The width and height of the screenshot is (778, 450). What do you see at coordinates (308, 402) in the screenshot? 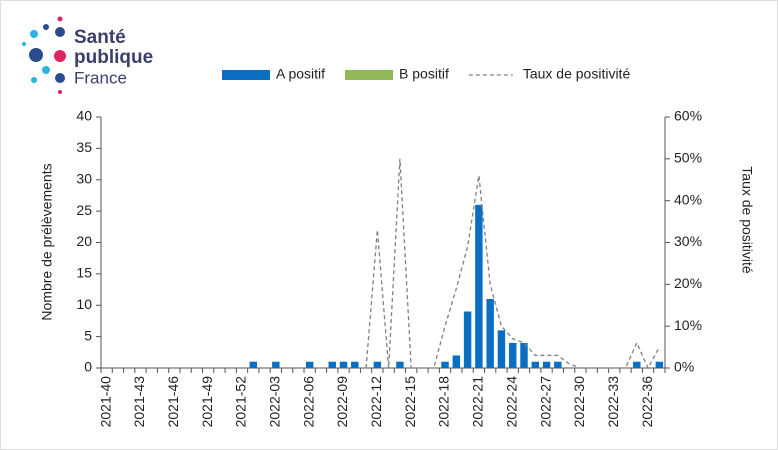
I see `x-tick-label: 2022-06` at bounding box center [308, 402].